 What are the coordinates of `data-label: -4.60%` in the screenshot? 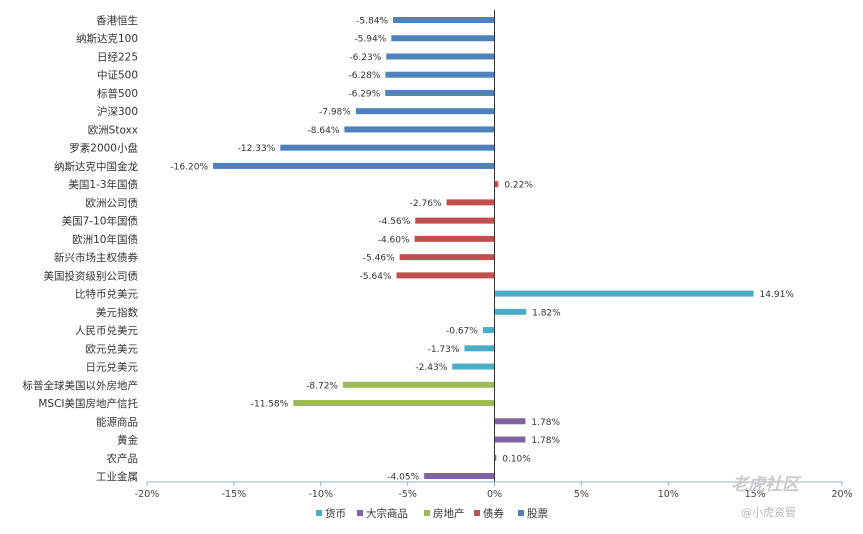 It's located at (394, 240).